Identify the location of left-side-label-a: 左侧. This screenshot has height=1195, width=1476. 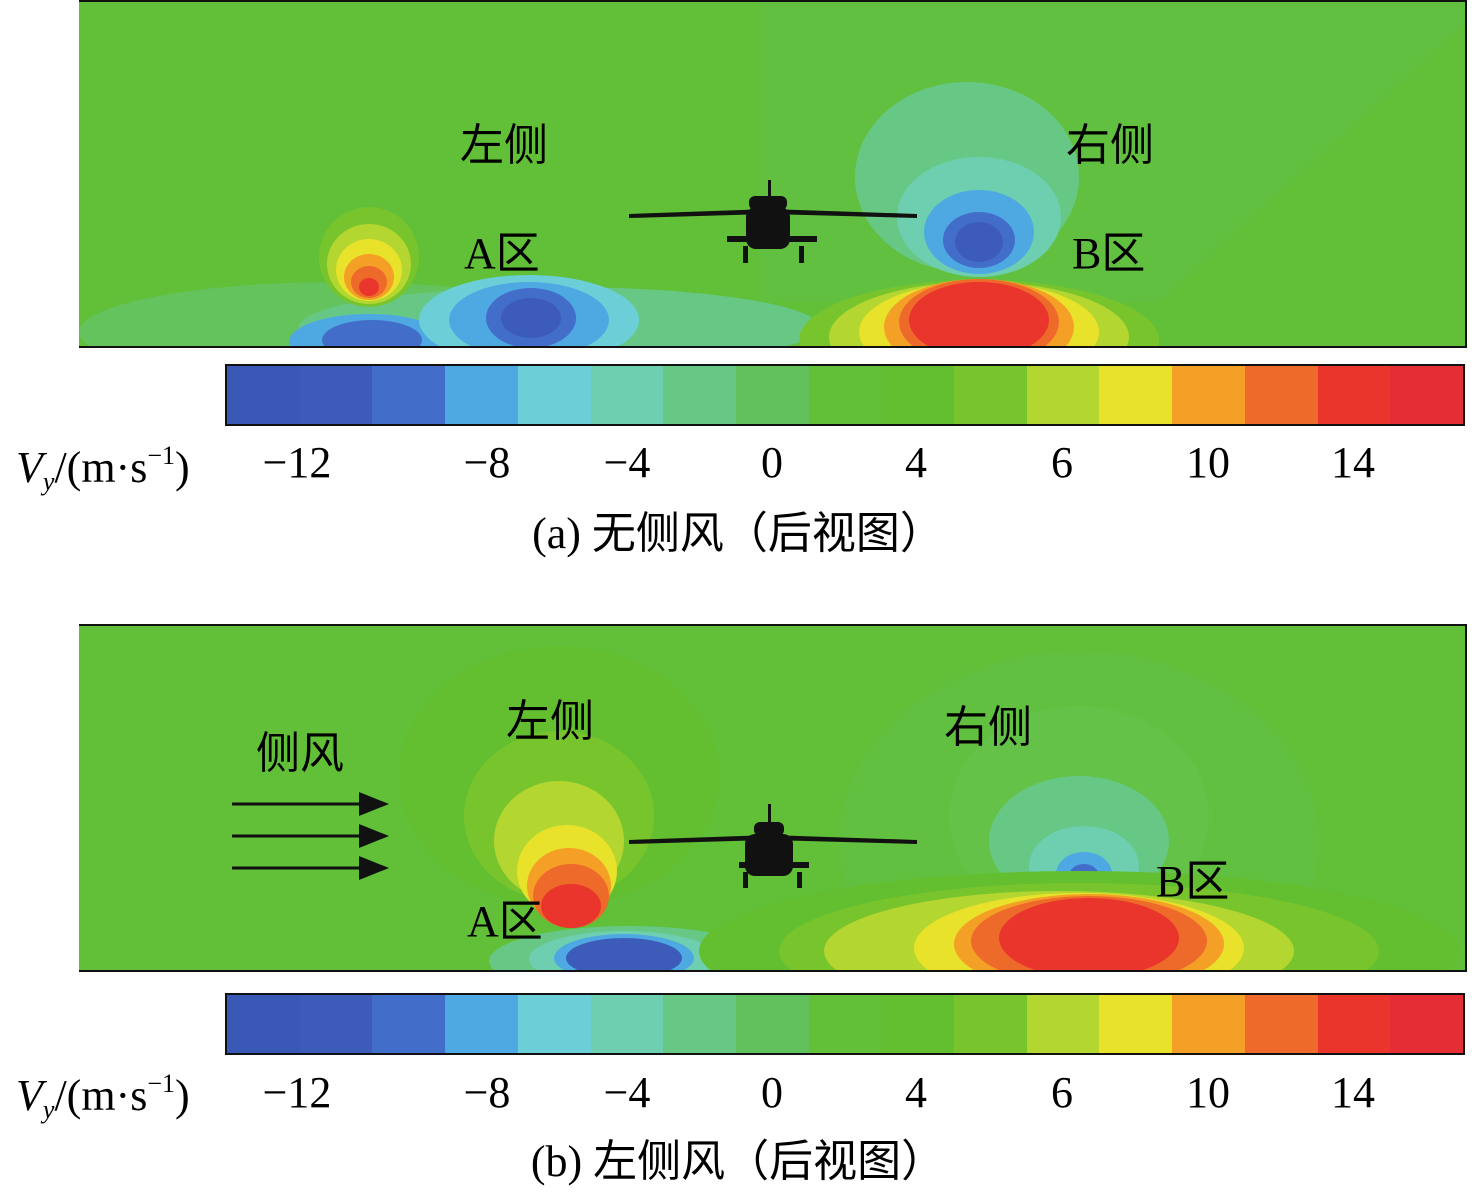
(504, 145).